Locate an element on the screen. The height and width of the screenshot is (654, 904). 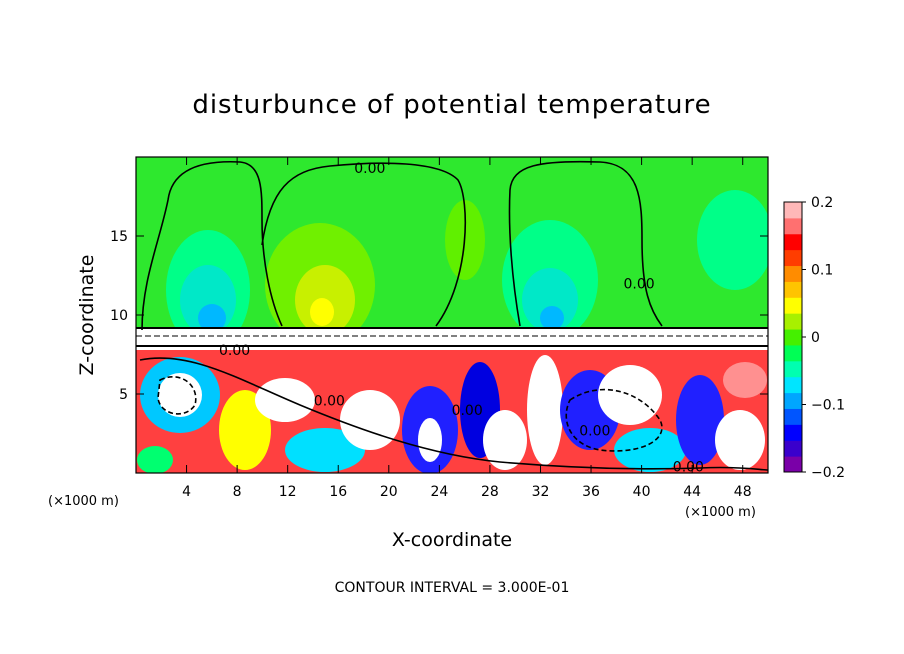
x-tick-label: 48 is located at coordinates (743, 492).